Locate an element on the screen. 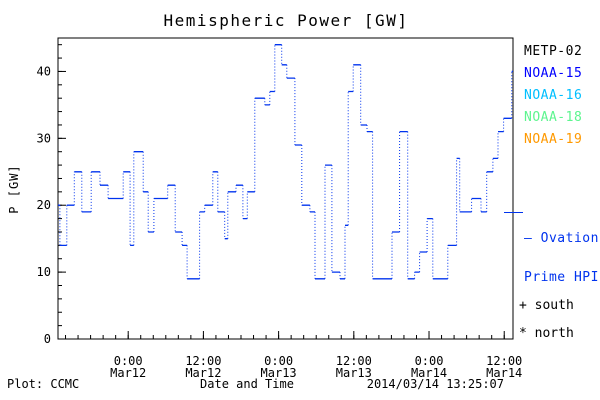 The width and height of the screenshot is (600, 400). legend-item-noaa16: NOAA-16 is located at coordinates (553, 95).